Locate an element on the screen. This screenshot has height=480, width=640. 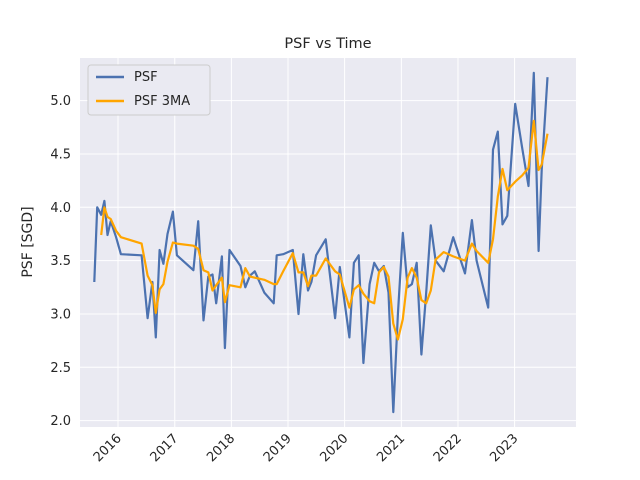
y-tick-label: 5.0 is located at coordinates (60, 101).